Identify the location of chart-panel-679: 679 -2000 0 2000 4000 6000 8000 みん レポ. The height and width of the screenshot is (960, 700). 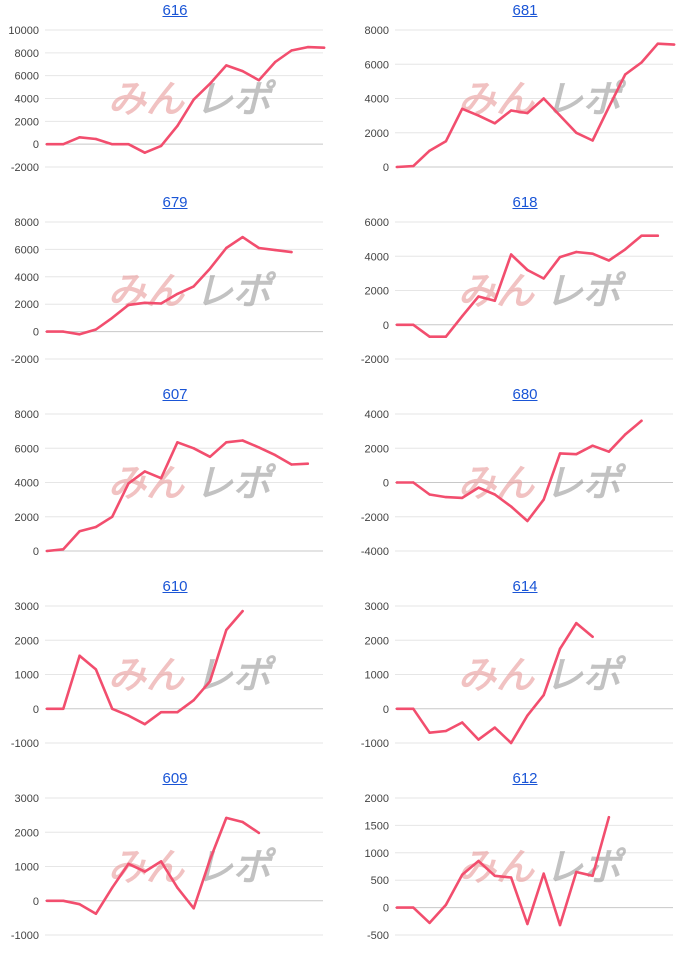
(175, 288).